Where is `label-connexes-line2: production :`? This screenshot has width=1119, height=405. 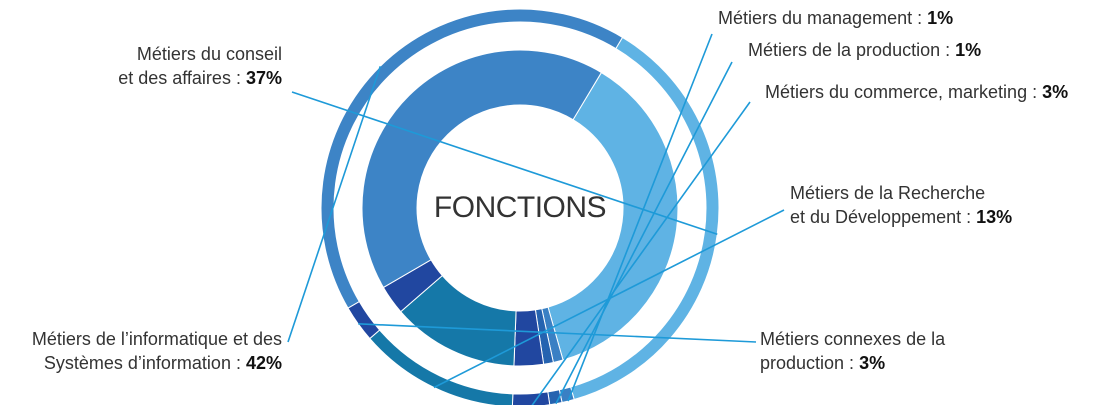
label-connexes-line2: production : is located at coordinates (807, 363).